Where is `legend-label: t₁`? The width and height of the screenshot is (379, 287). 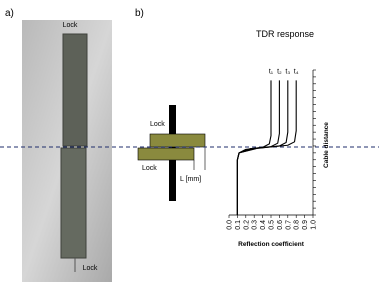 legend-label: t₁ is located at coordinates (271, 71).